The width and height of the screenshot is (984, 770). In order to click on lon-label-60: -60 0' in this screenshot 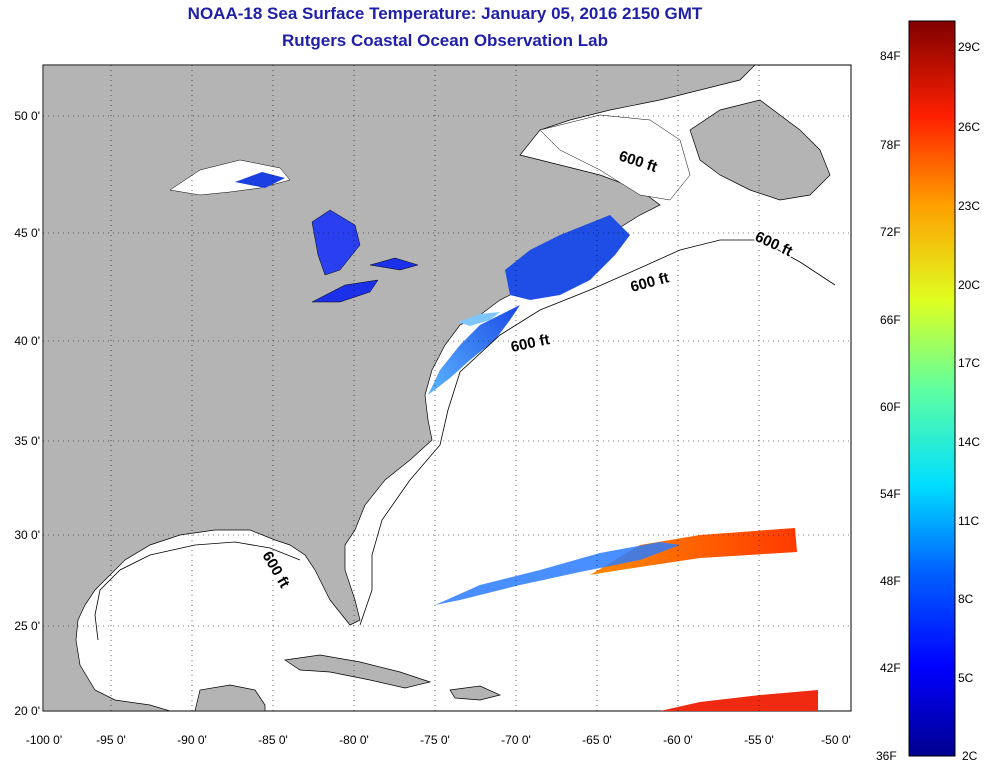, I will do `click(678, 740)`.